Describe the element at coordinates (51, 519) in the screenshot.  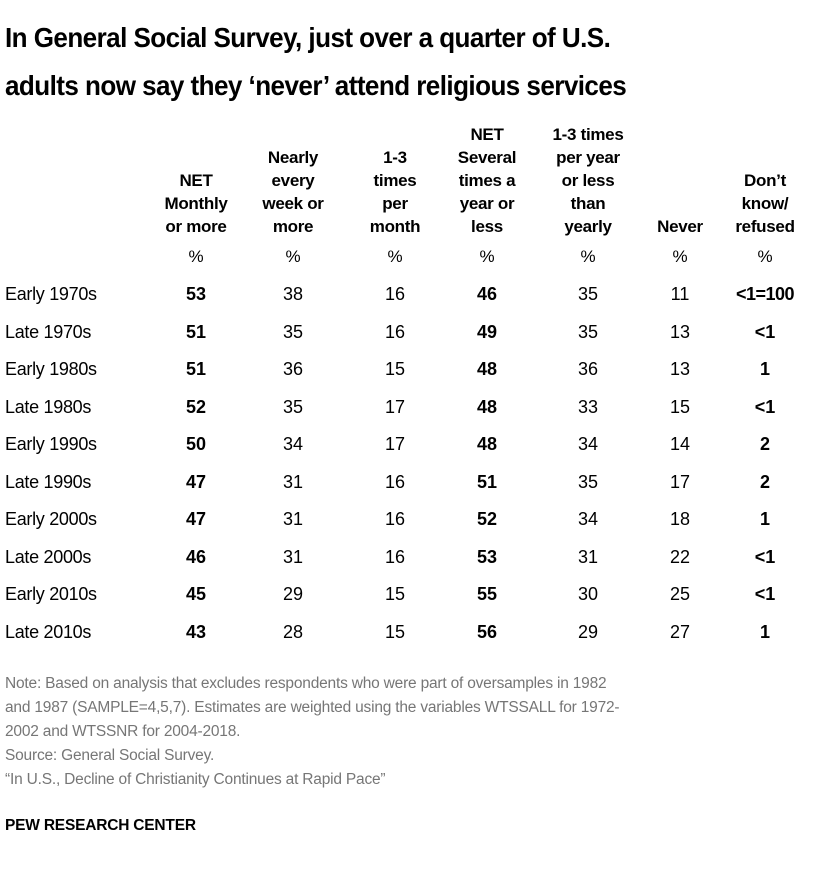
I see `row-label: Early 2000s` at that location.